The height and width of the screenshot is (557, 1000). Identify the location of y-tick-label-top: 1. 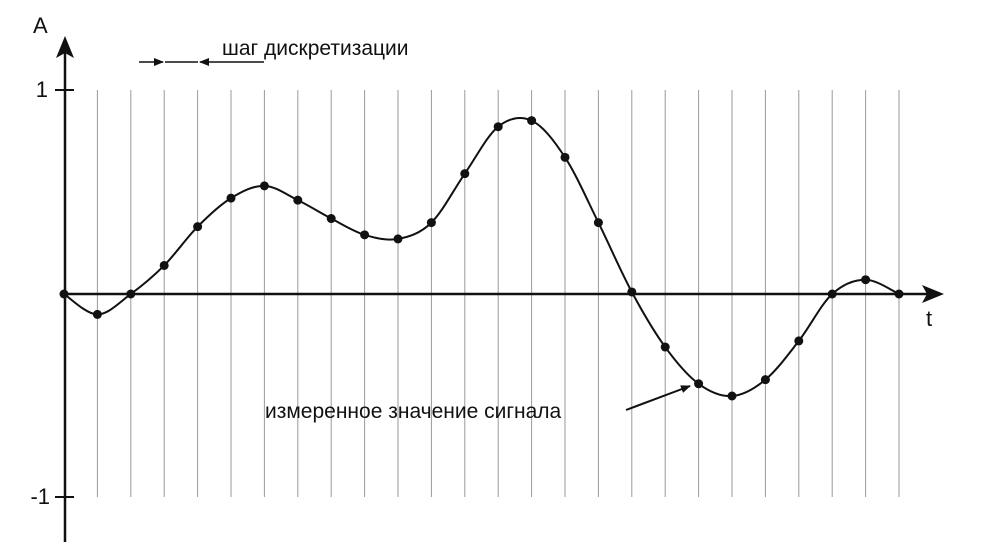
(42, 89).